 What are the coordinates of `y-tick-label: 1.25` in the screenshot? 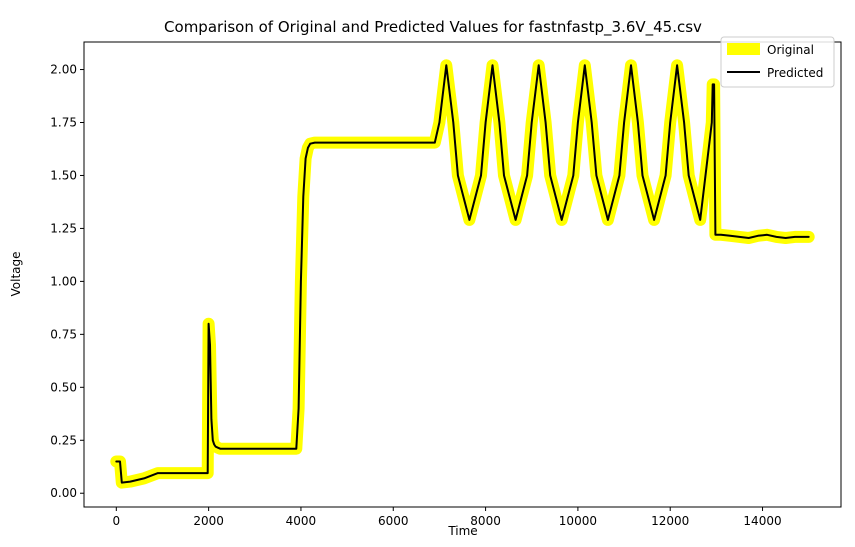 It's located at (63, 228).